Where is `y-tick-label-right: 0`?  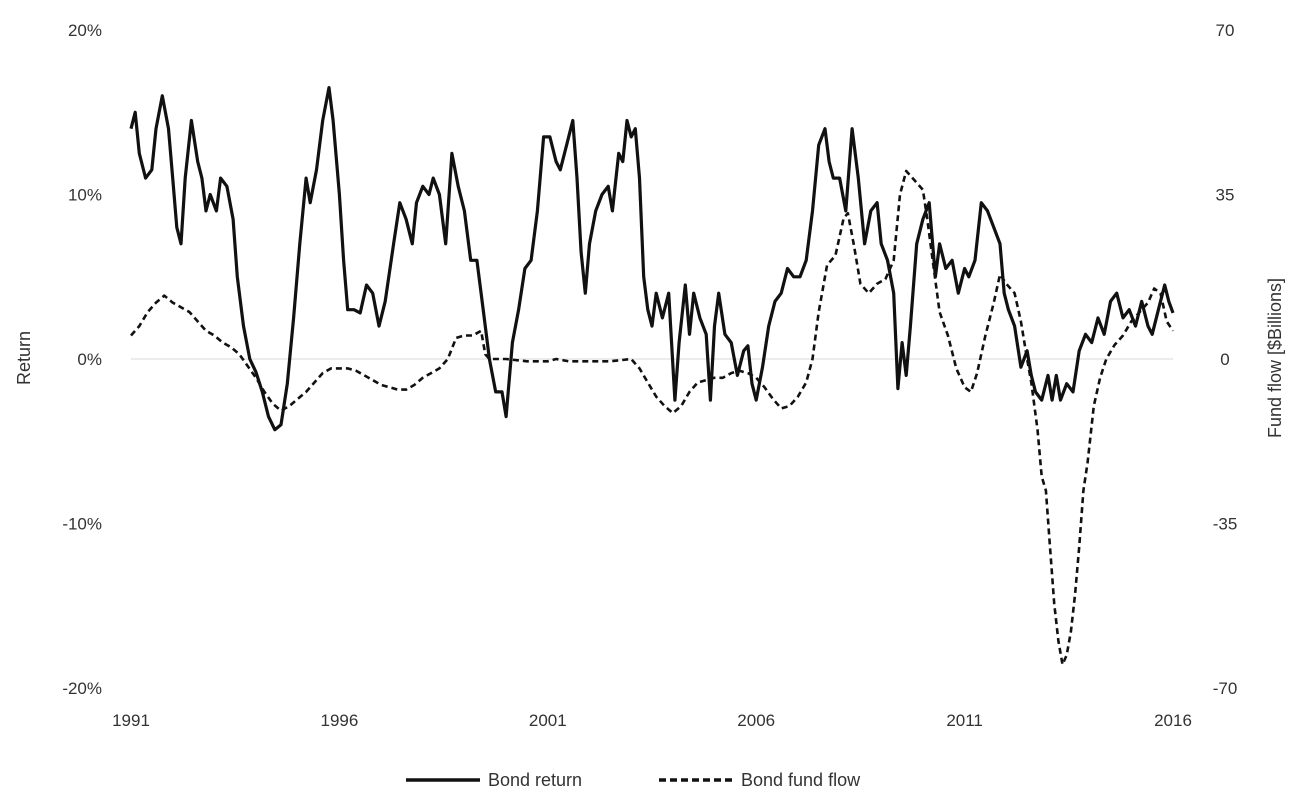 y-tick-label-right: 0 is located at coordinates (1224, 359).